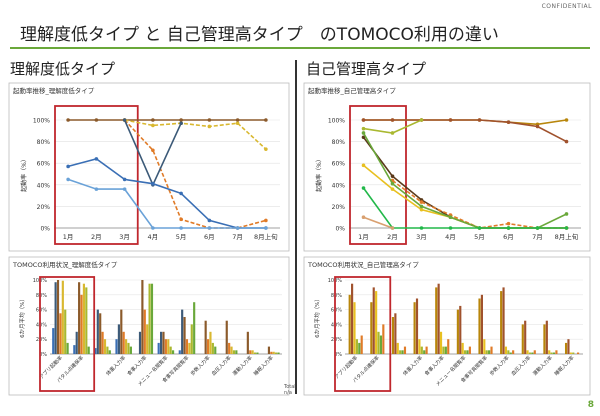 Image resolution: width=600 pixels, height=416 pixels. I want to click on title-underline, so click(300, 48).